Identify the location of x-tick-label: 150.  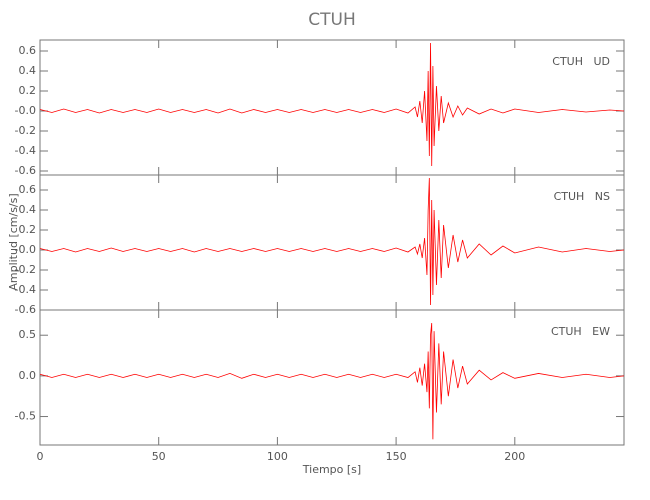
(396, 456).